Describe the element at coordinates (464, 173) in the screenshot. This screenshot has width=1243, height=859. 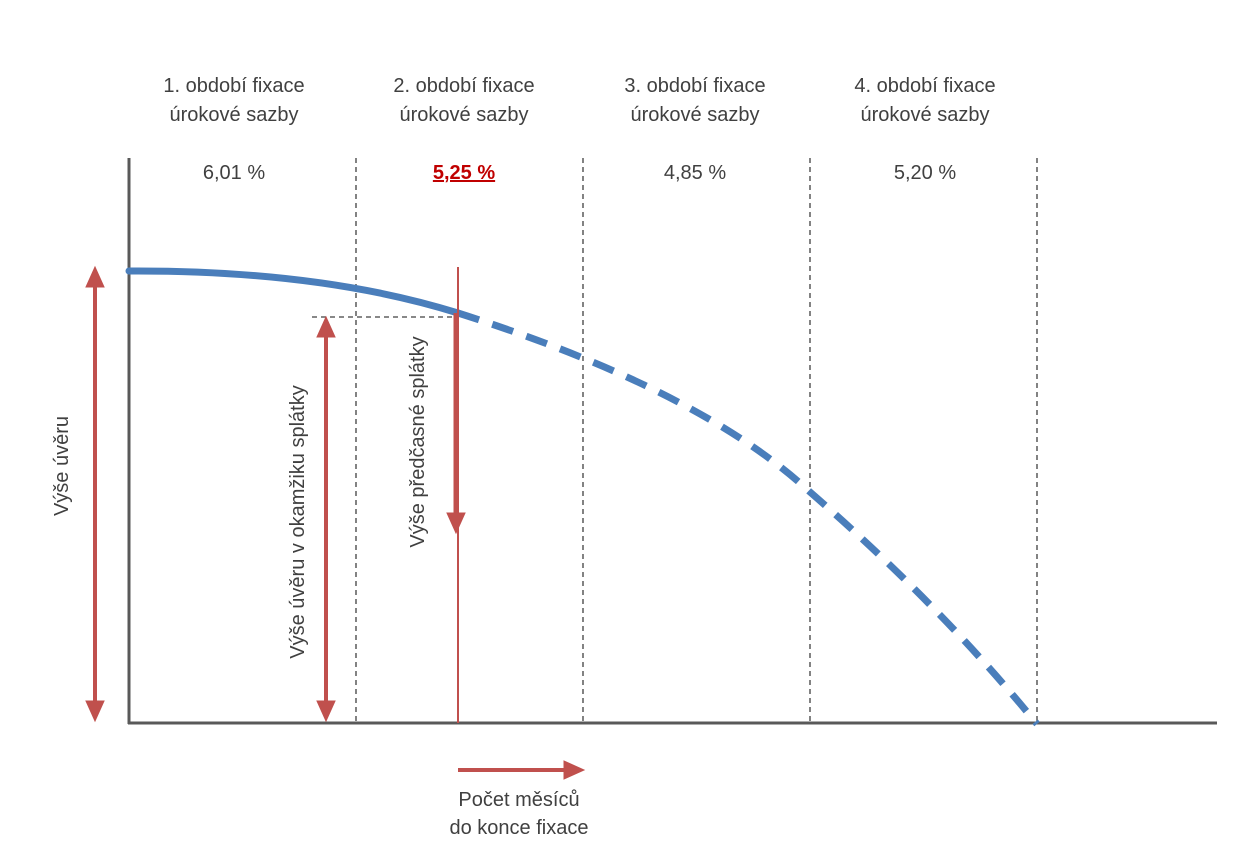
I see `period-rate-highlighted: 5,25 %` at that location.